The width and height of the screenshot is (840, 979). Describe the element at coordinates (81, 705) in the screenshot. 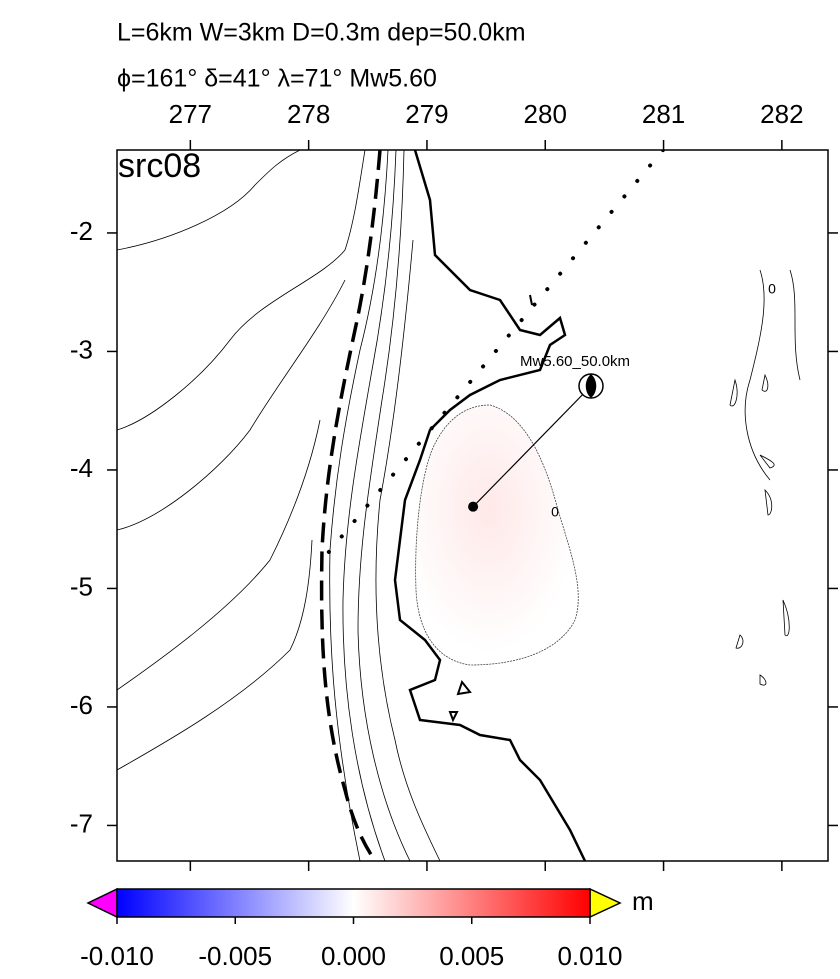

I see `y-tick-label: -6` at that location.